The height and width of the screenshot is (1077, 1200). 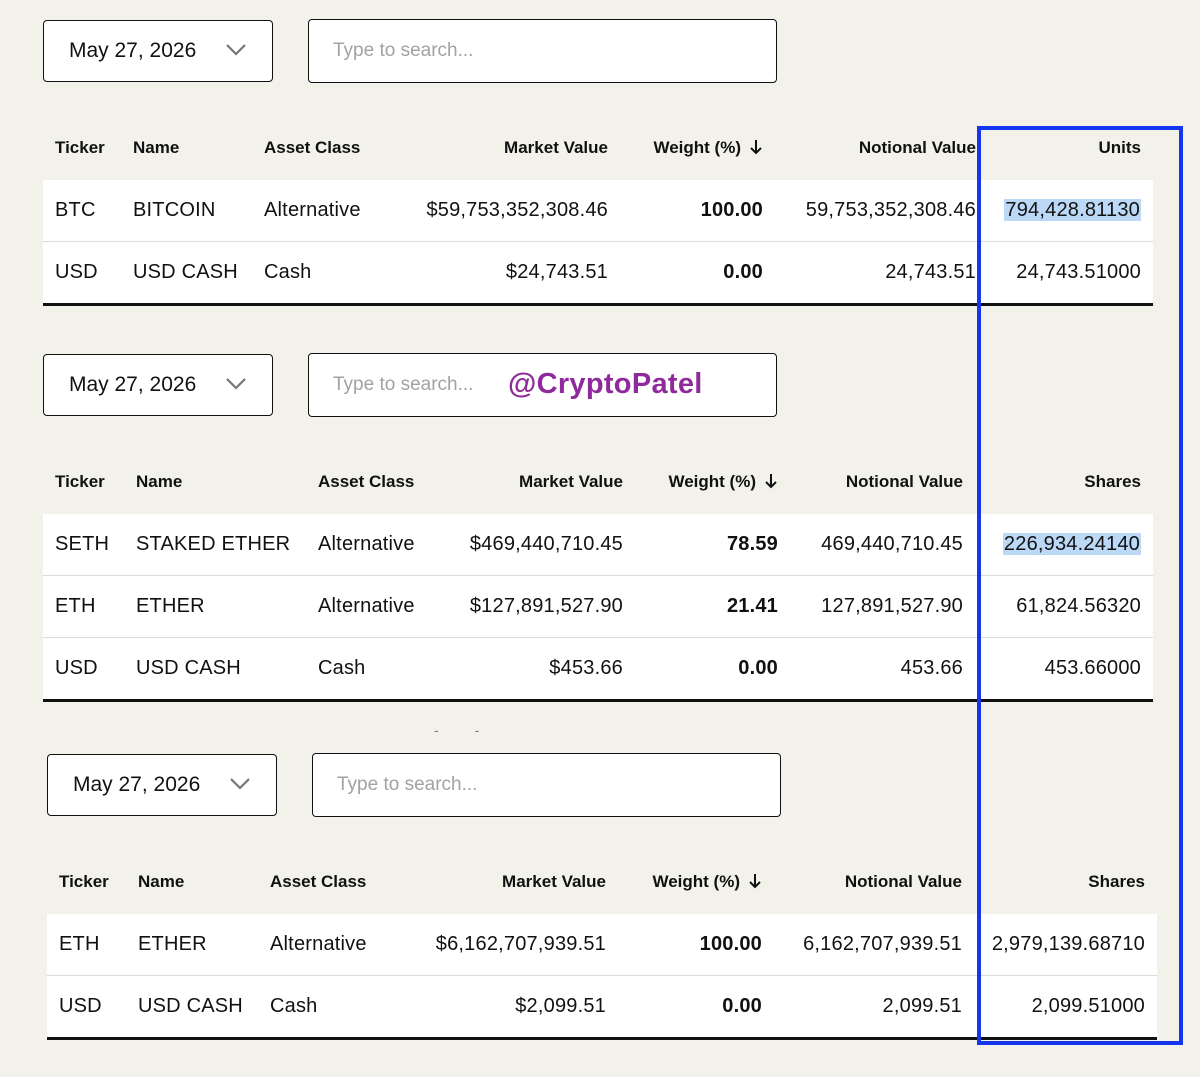 I want to click on name-cell: ETHER, so click(x=215, y=606).